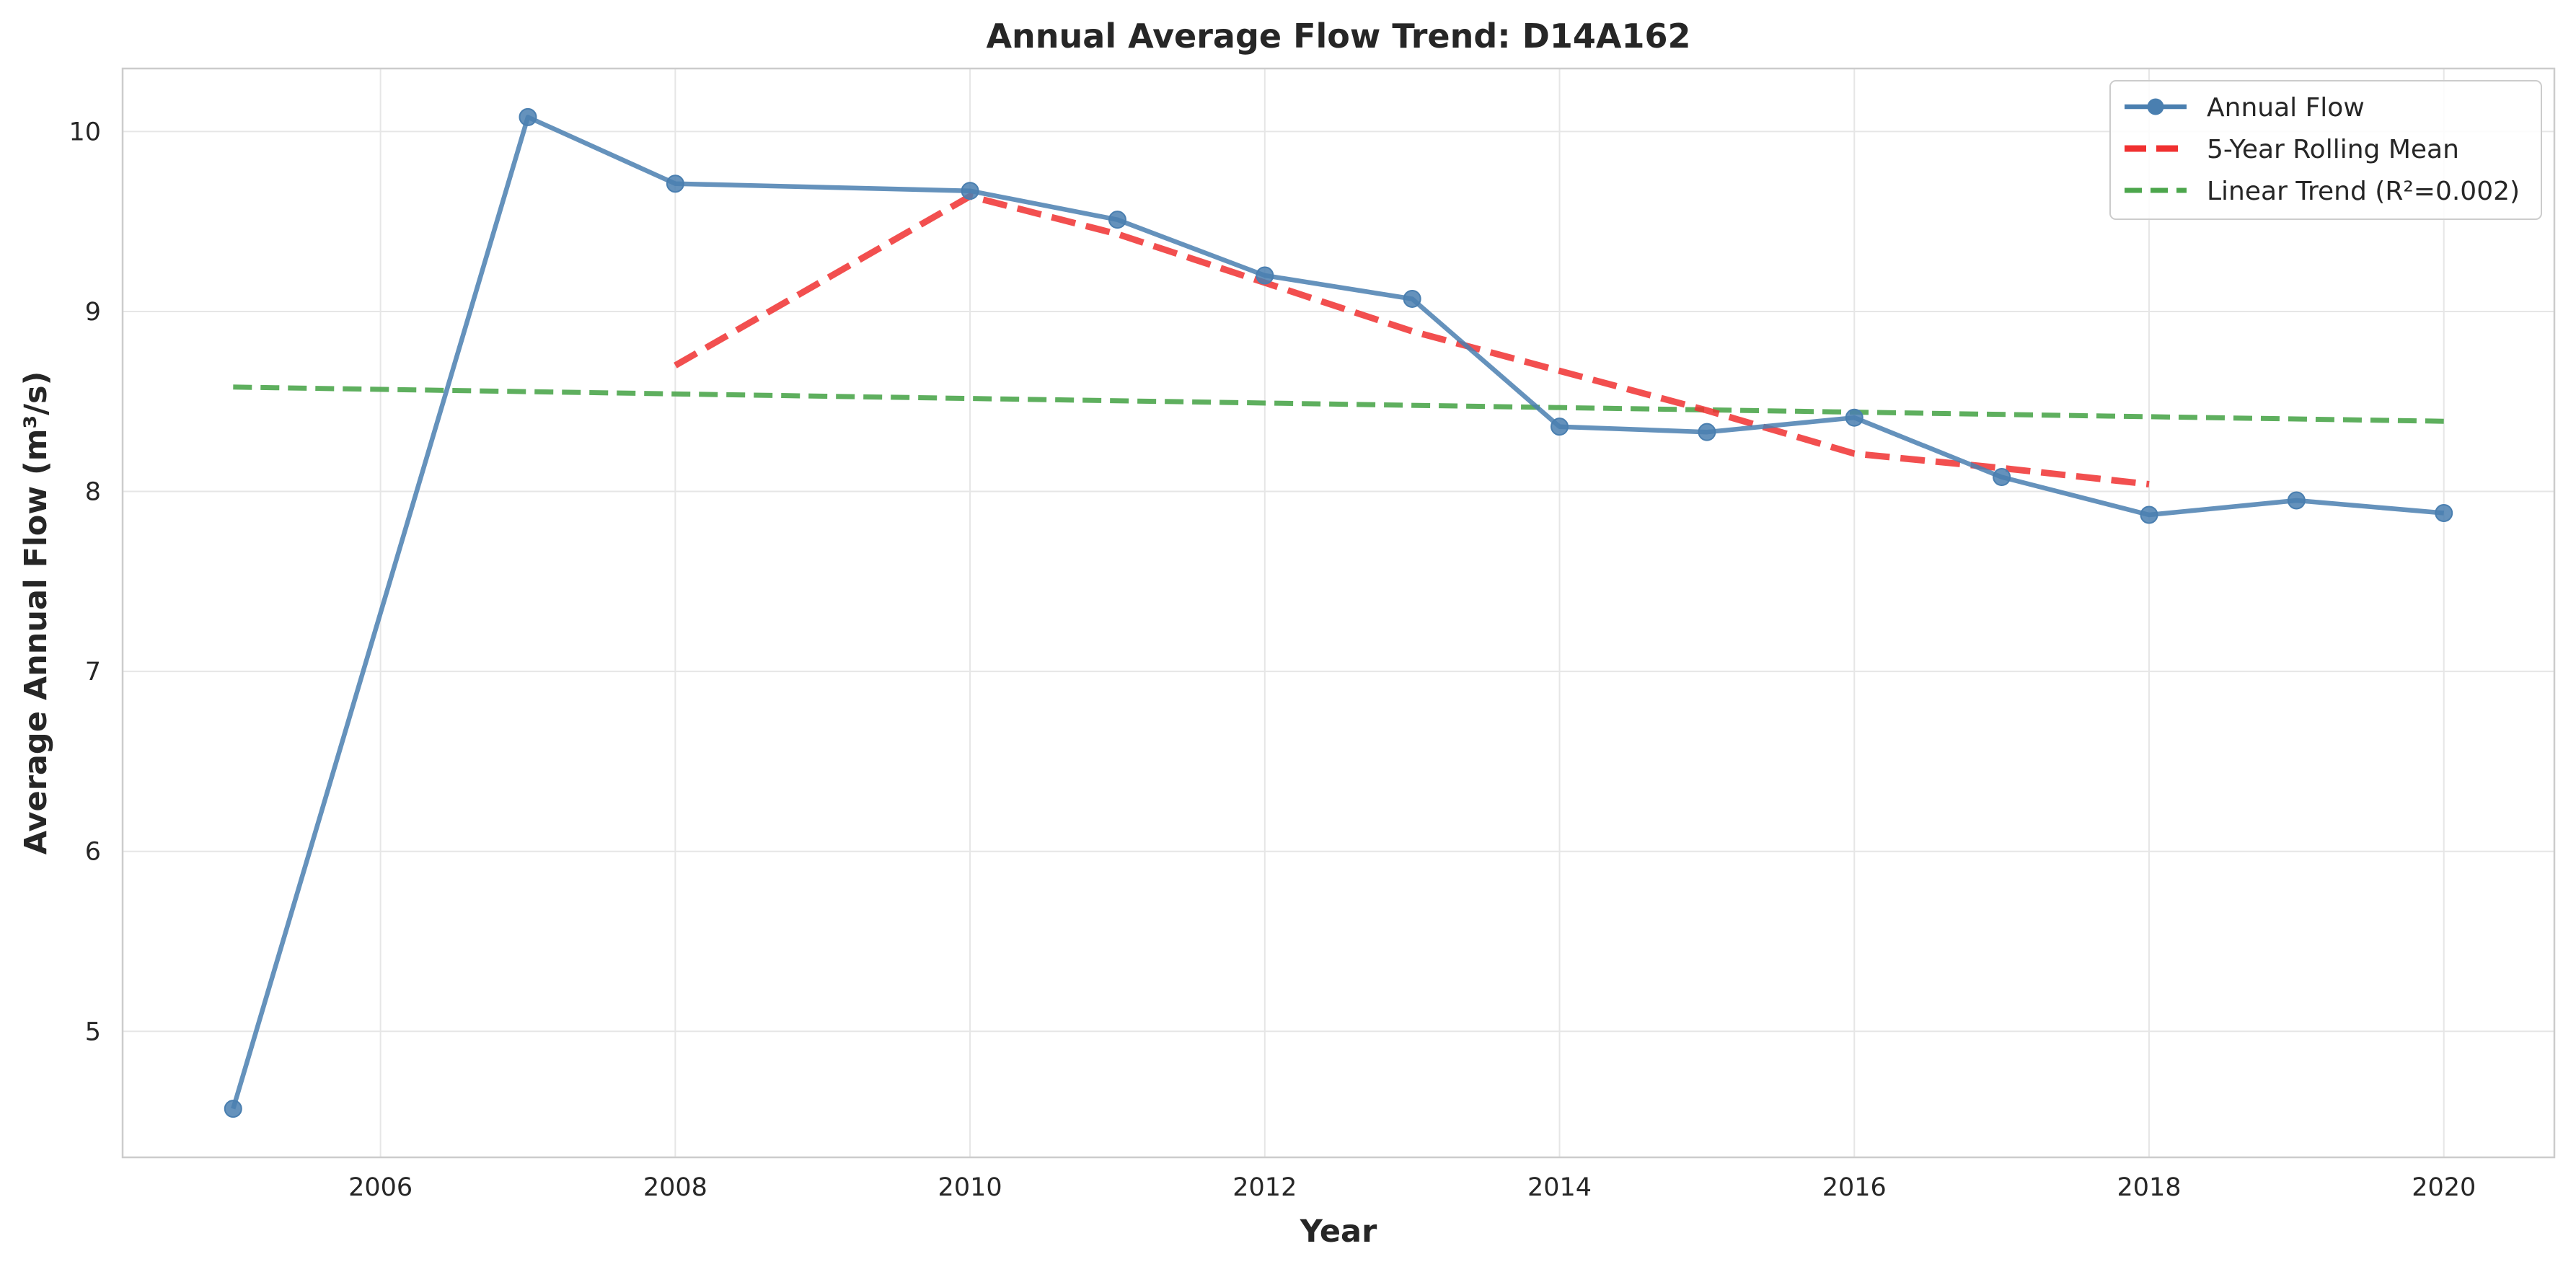 This screenshot has height=1272, width=2576. I want to click on x-tick-label: 2014, so click(1559, 1187).